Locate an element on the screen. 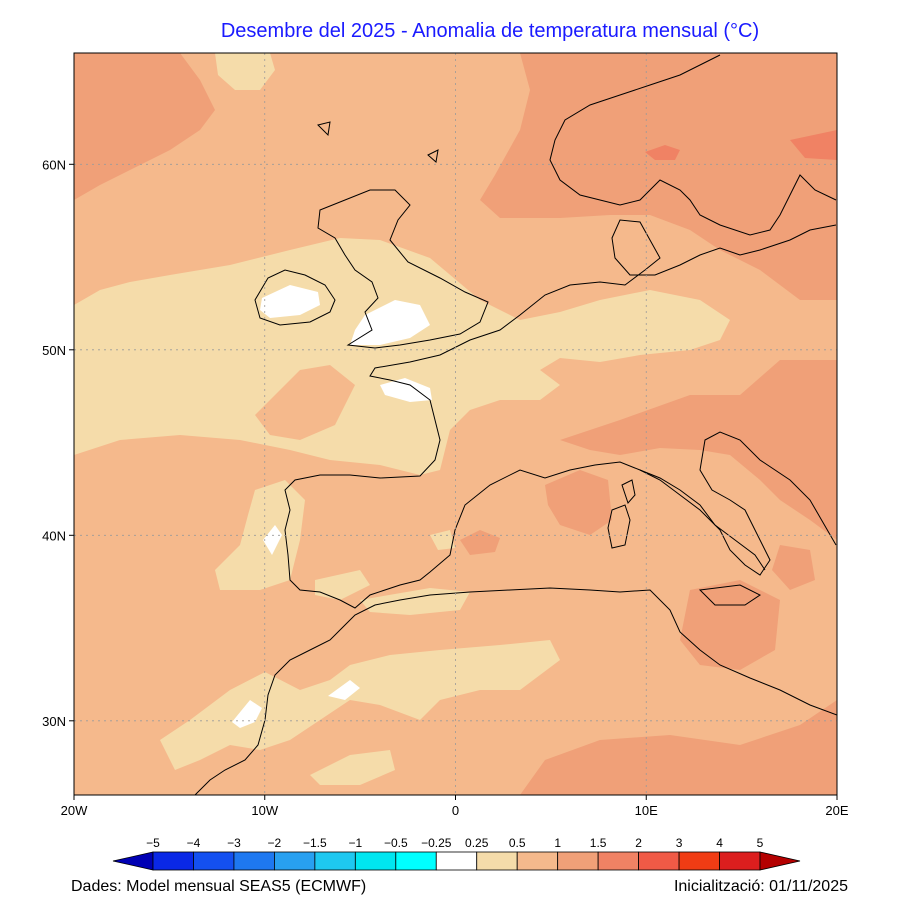  x-tick-label: 0 is located at coordinates (455, 810).